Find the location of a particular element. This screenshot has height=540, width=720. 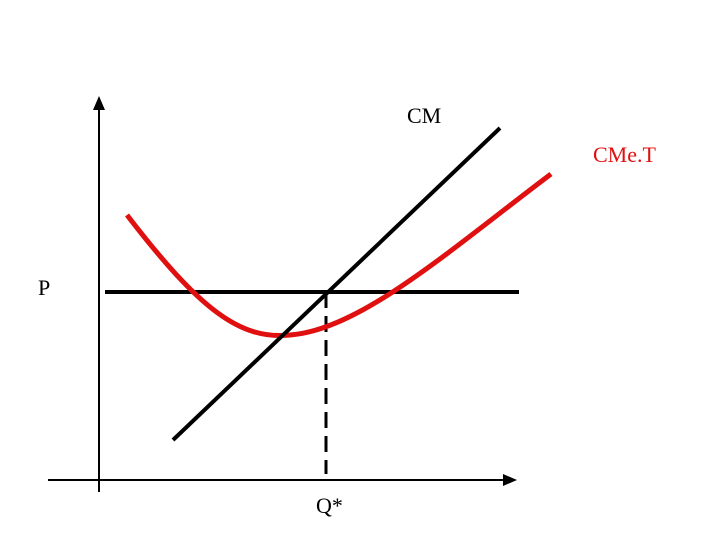

marginal-cost-label: CM is located at coordinates (424, 115).